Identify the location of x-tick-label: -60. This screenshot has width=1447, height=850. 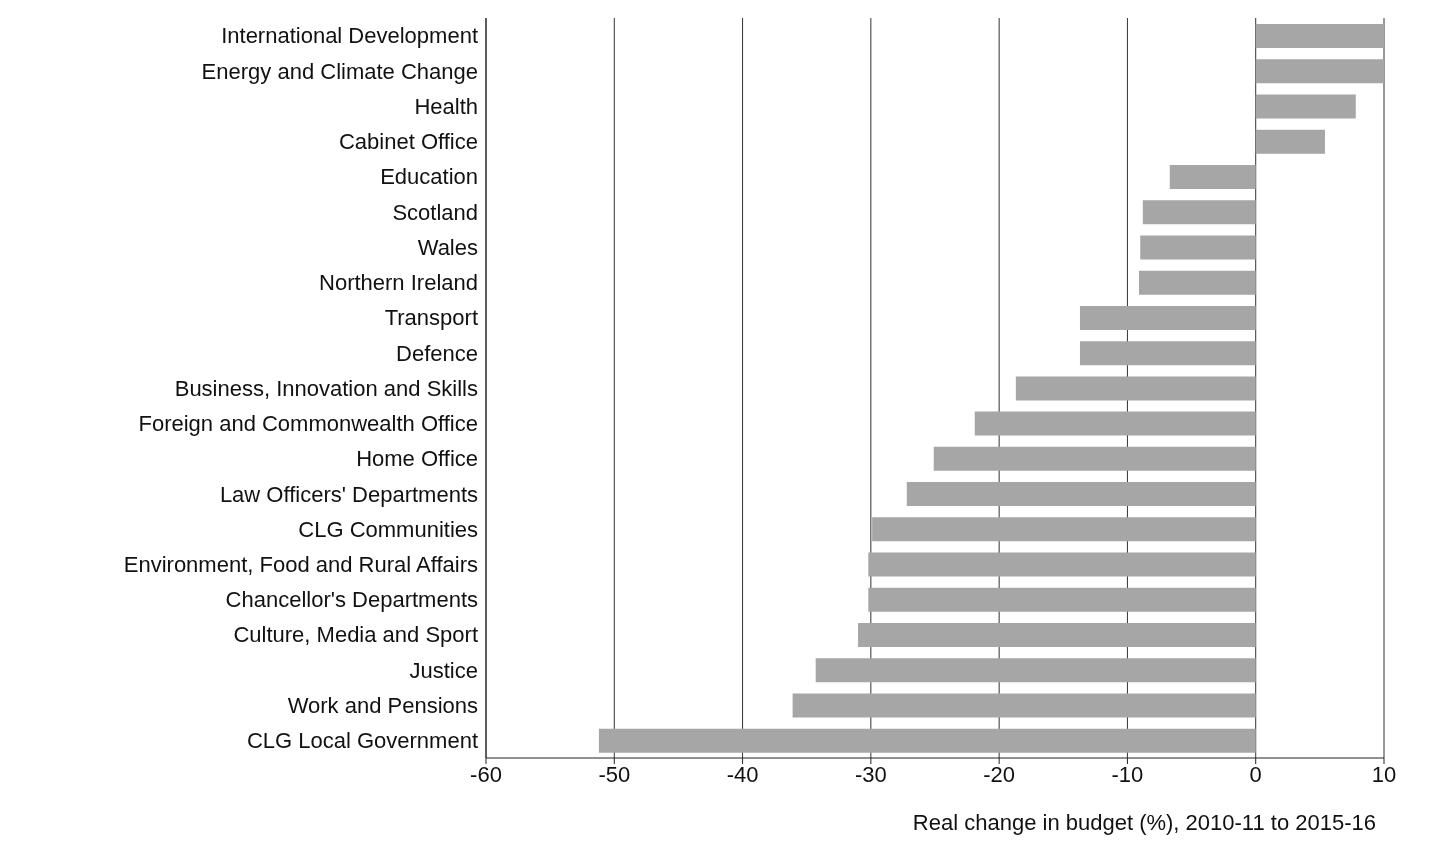
(486, 774).